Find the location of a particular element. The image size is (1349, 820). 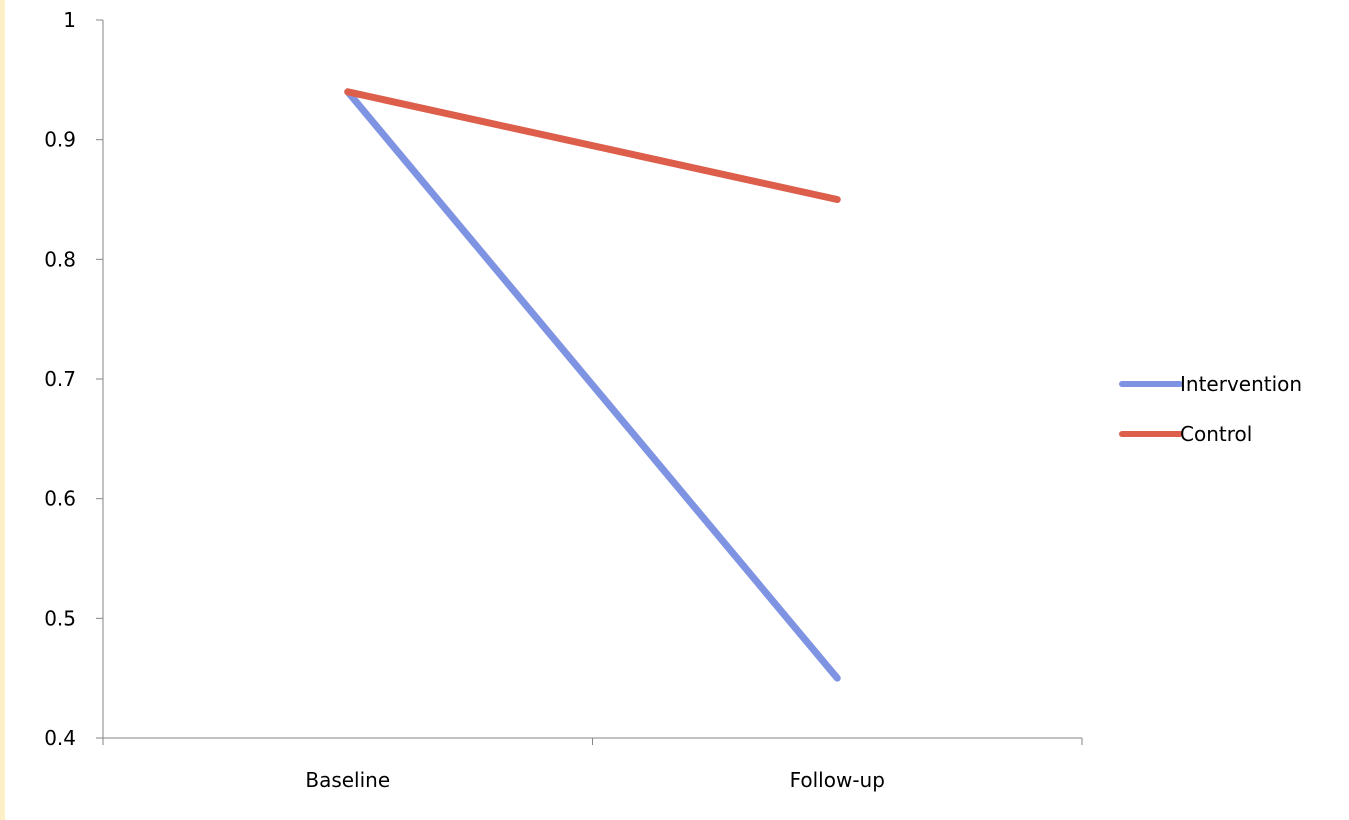

x-axis: Baseline Follow-up is located at coordinates (592, 764).